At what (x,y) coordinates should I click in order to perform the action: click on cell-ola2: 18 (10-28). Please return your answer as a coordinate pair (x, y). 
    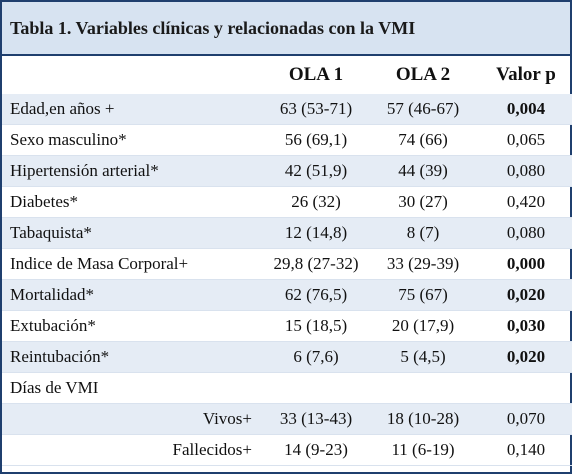
    Looking at the image, I should click on (423, 419).